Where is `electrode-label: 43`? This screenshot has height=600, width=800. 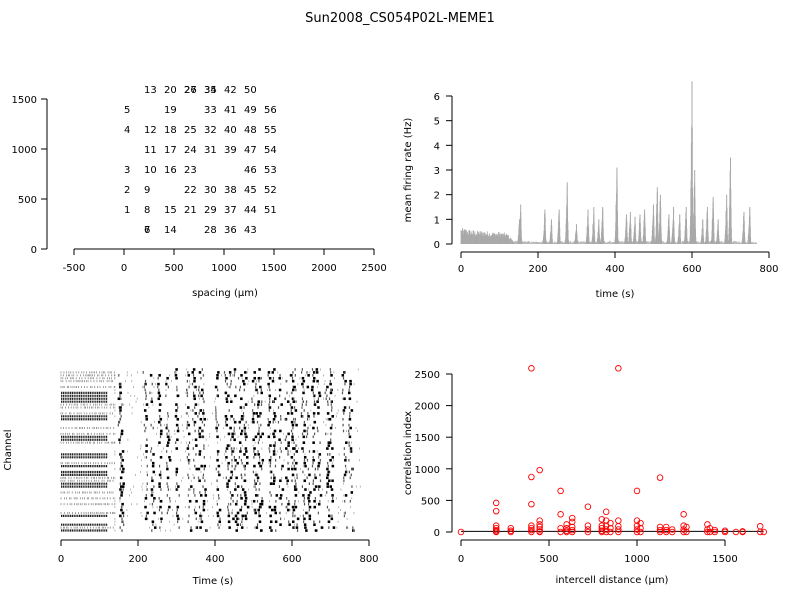
electrode-label: 43 is located at coordinates (250, 230).